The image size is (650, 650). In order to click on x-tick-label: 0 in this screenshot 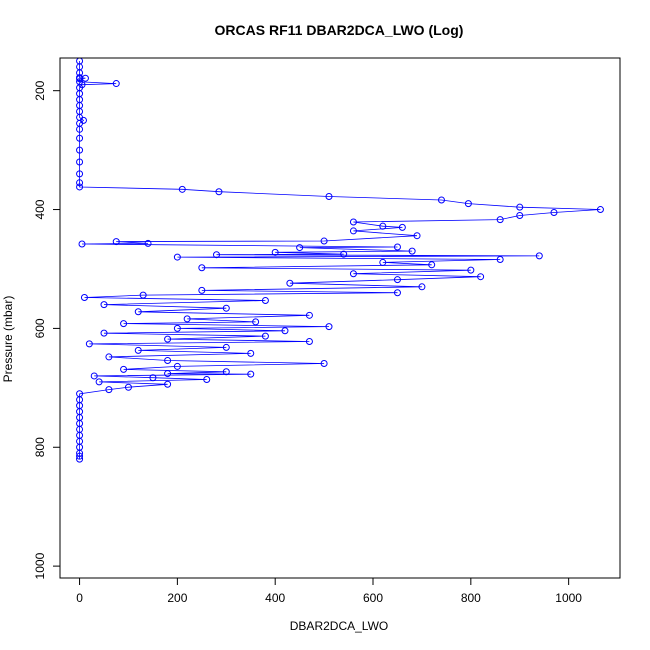, I will do `click(79, 598)`.